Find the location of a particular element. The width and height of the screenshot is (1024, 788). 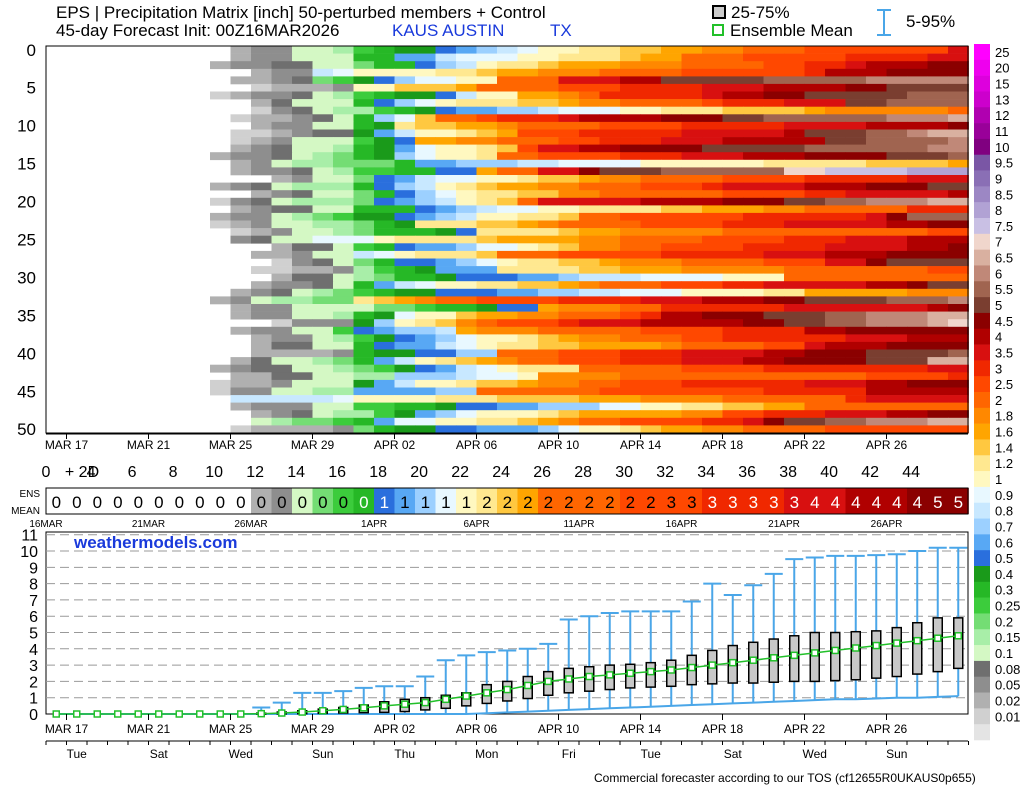

heatmap-ytick-label: 40 is located at coordinates (26, 353).